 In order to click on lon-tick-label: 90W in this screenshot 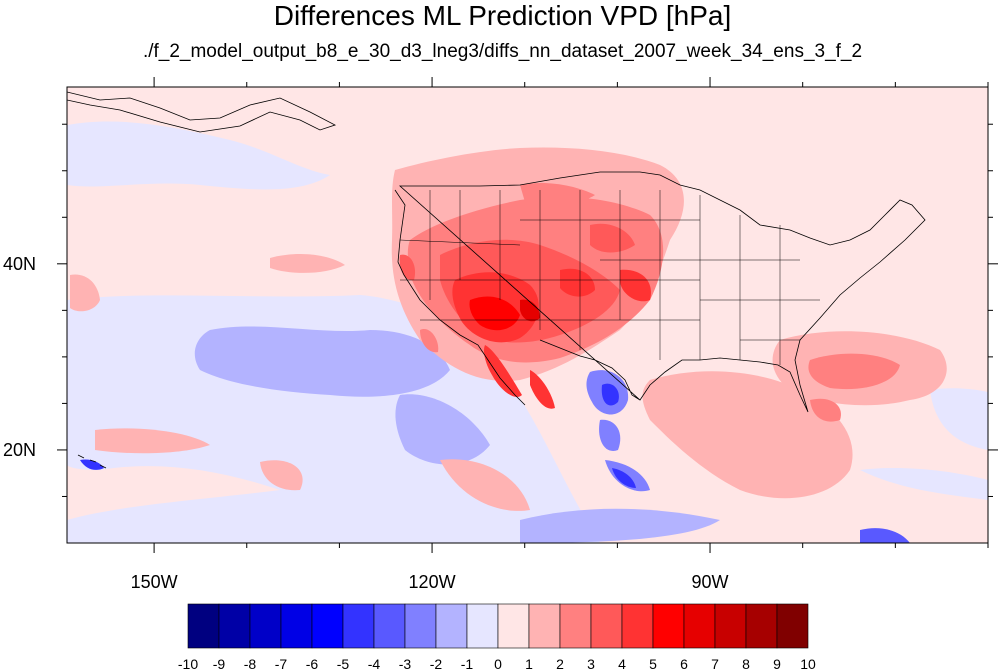, I will do `click(710, 582)`.